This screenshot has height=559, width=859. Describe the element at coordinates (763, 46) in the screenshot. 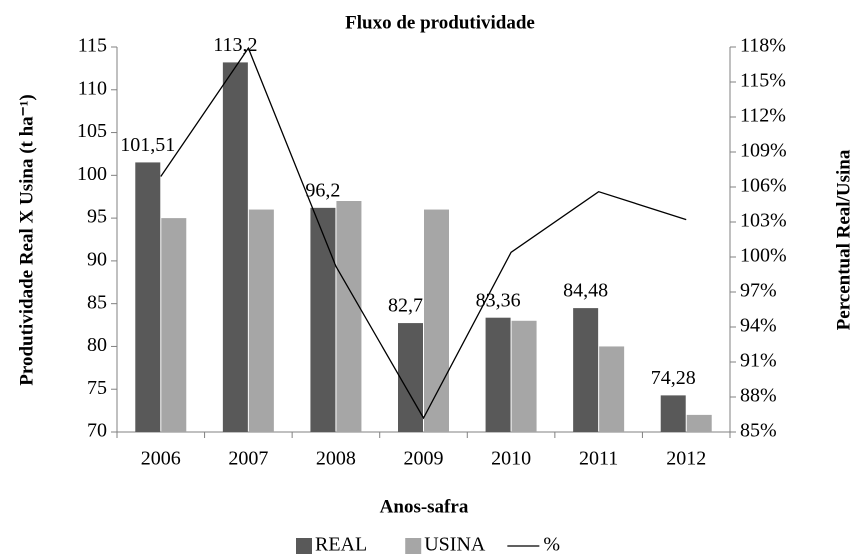

I see `y2-tick-label: 118%` at that location.